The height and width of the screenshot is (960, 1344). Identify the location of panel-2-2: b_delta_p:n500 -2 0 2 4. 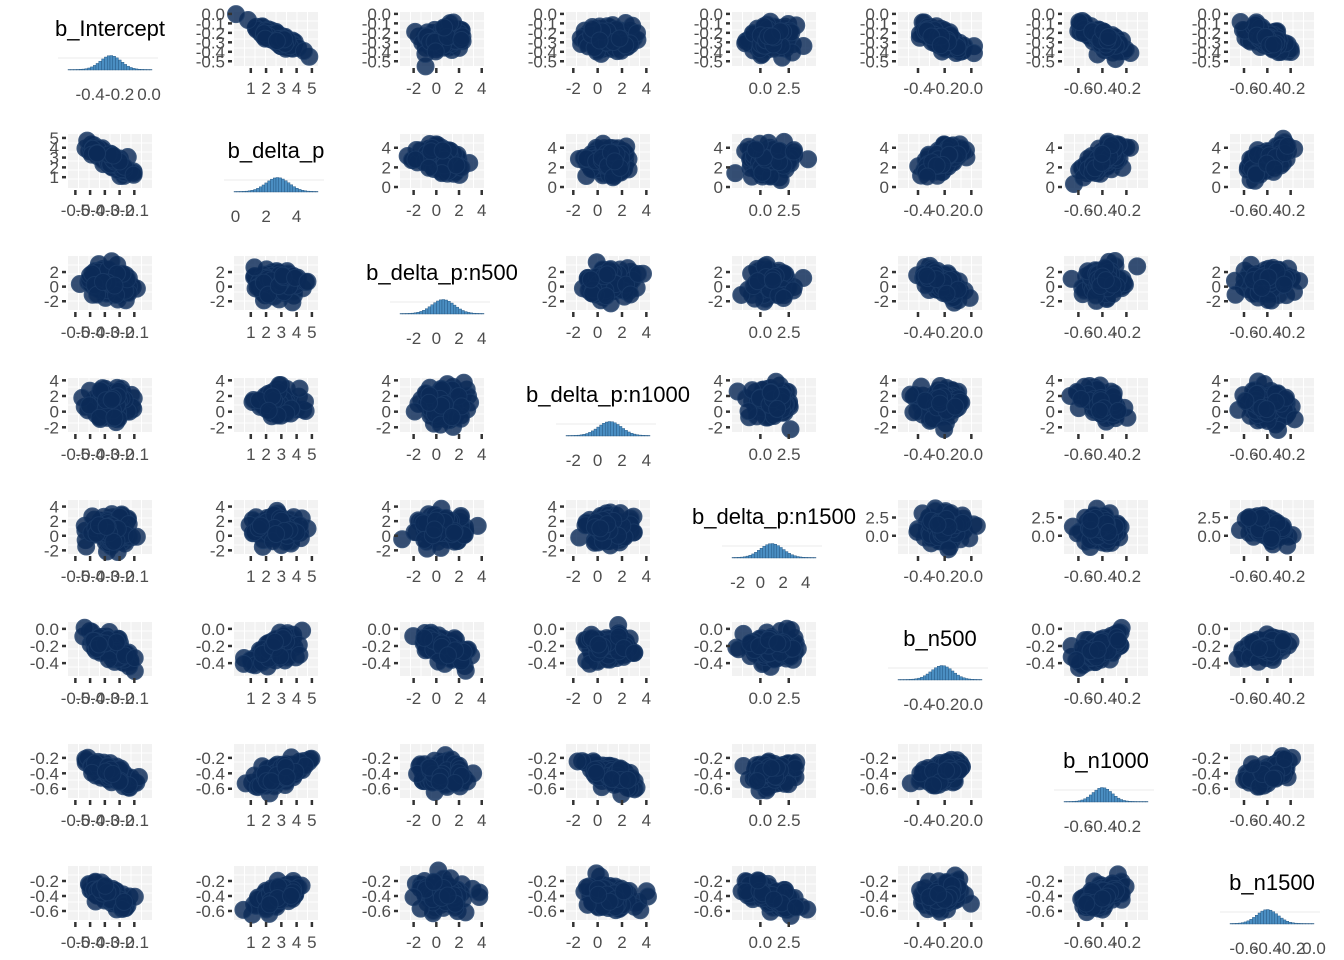
(442, 304).